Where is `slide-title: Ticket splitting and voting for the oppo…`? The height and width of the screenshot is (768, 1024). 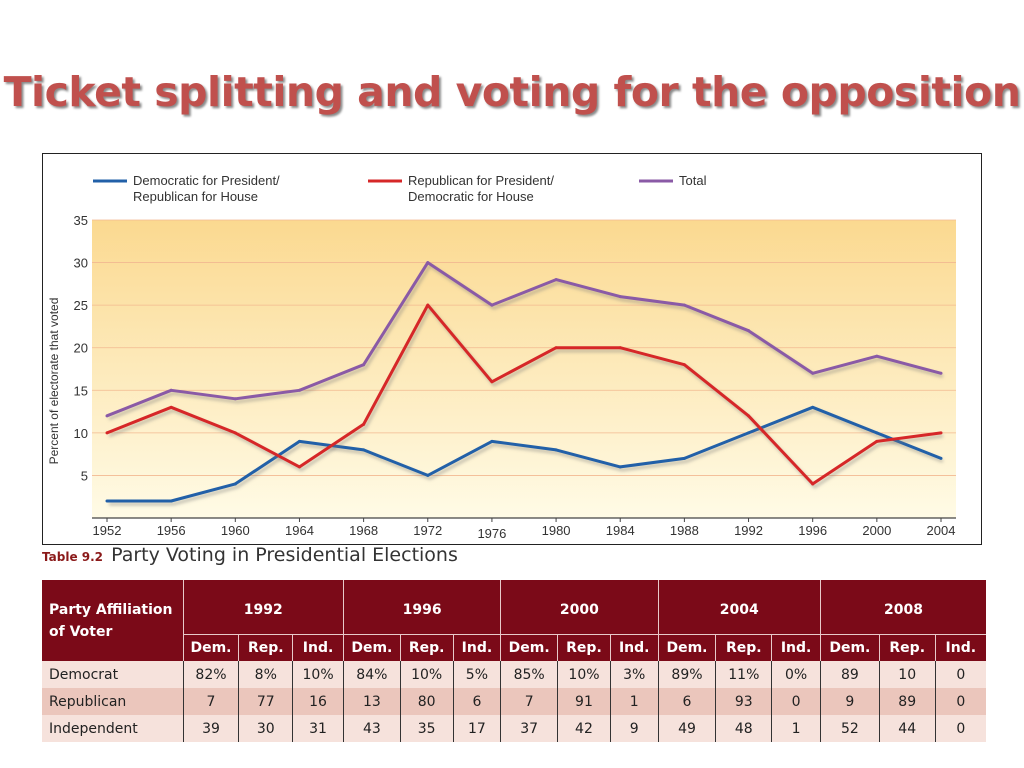
slide-title: Ticket splitting and voting for the oppo… is located at coordinates (512, 92).